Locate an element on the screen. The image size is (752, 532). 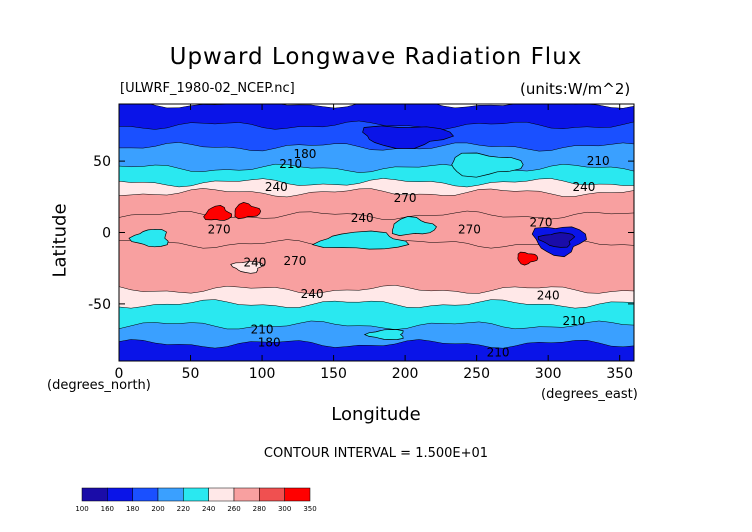
x-tick-label: 150 is located at coordinates (333, 374).